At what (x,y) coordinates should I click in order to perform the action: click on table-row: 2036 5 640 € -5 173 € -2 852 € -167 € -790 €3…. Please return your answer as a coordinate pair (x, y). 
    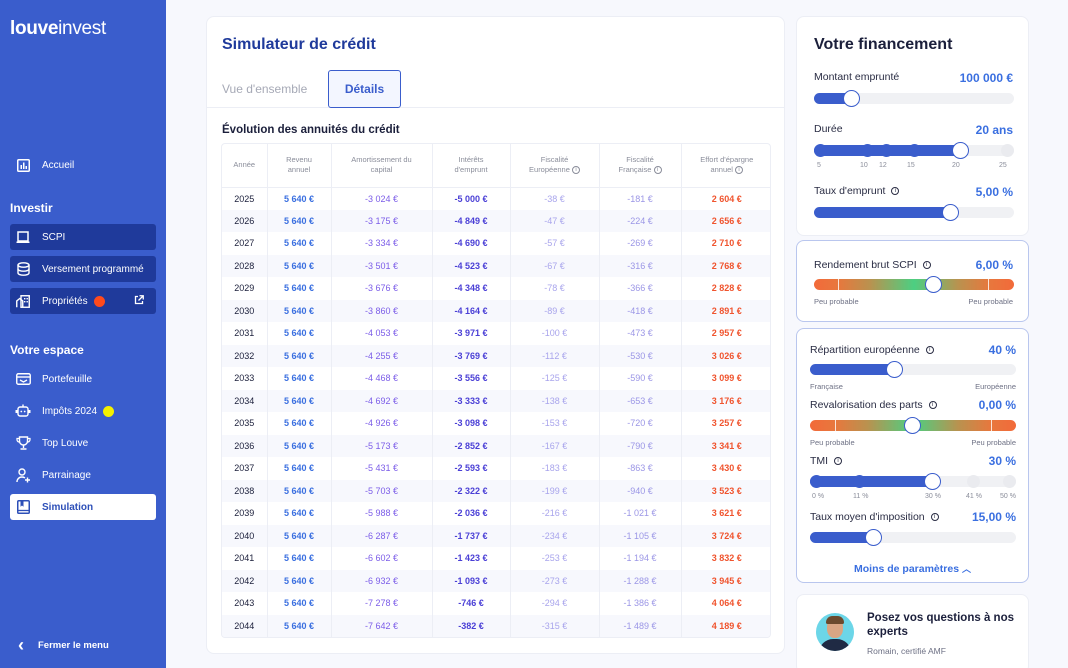
    Looking at the image, I should click on (496, 445).